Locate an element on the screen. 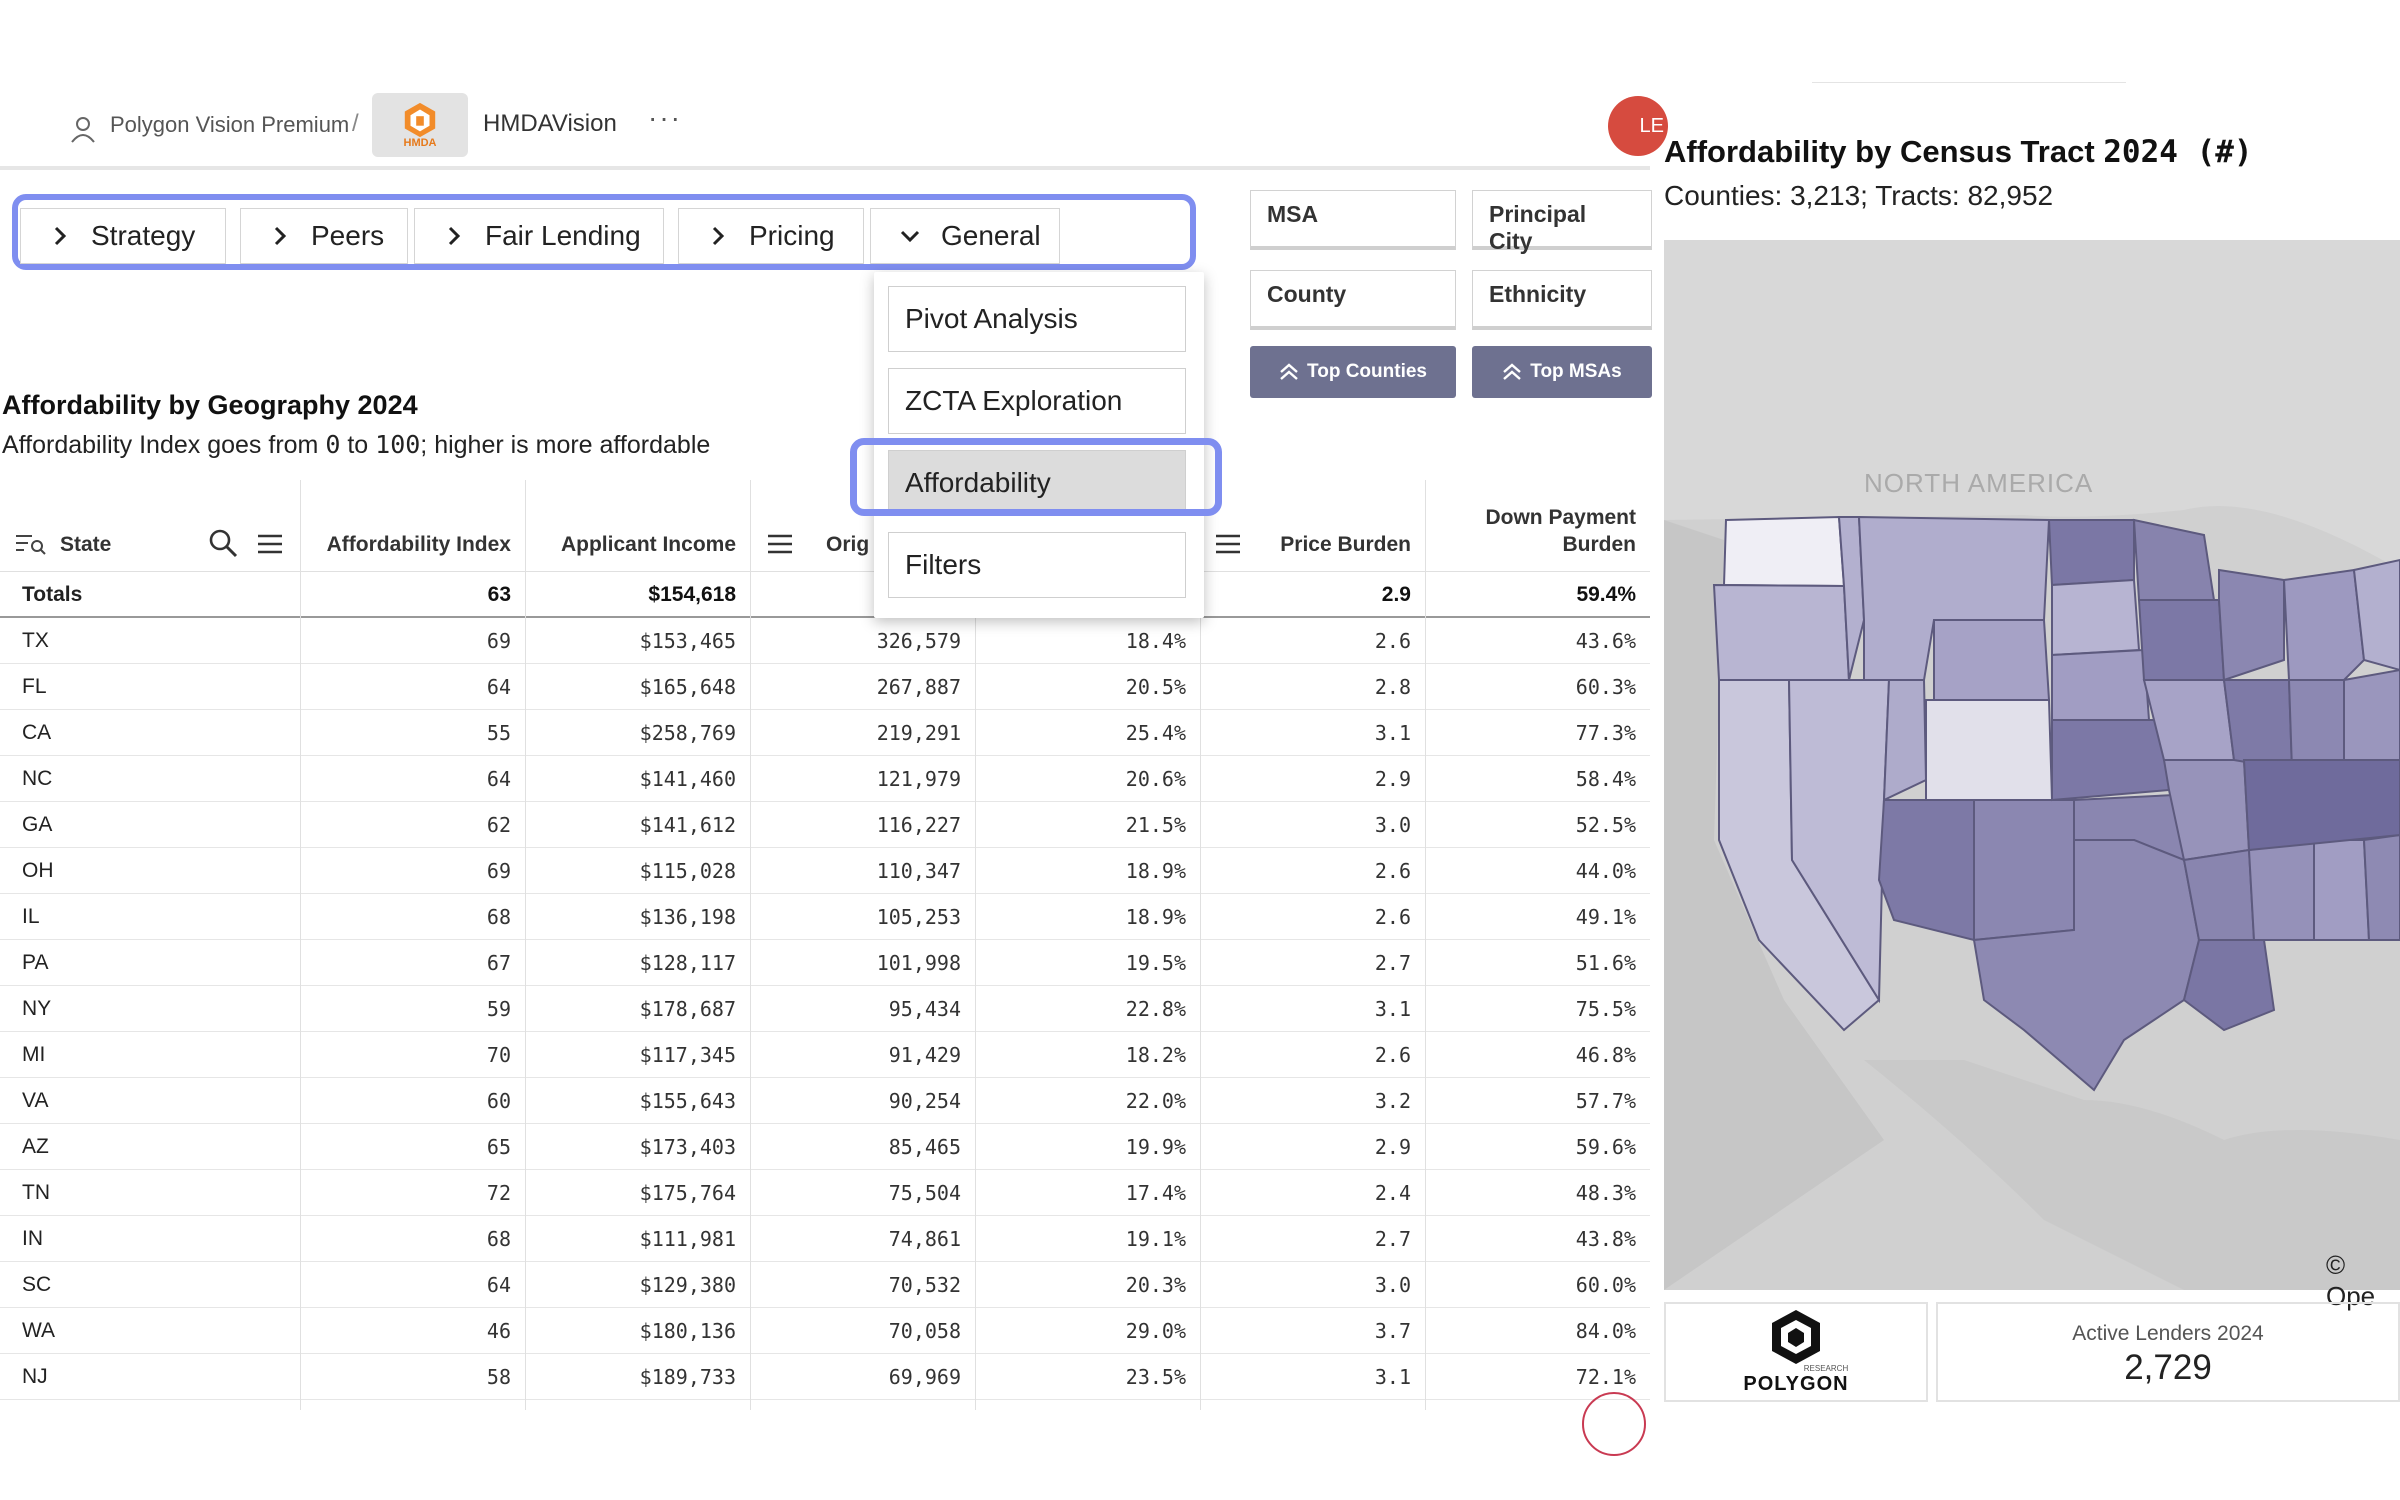 Image resolution: width=2400 pixels, height=1500 pixels. tab-general: General is located at coordinates (965, 236).